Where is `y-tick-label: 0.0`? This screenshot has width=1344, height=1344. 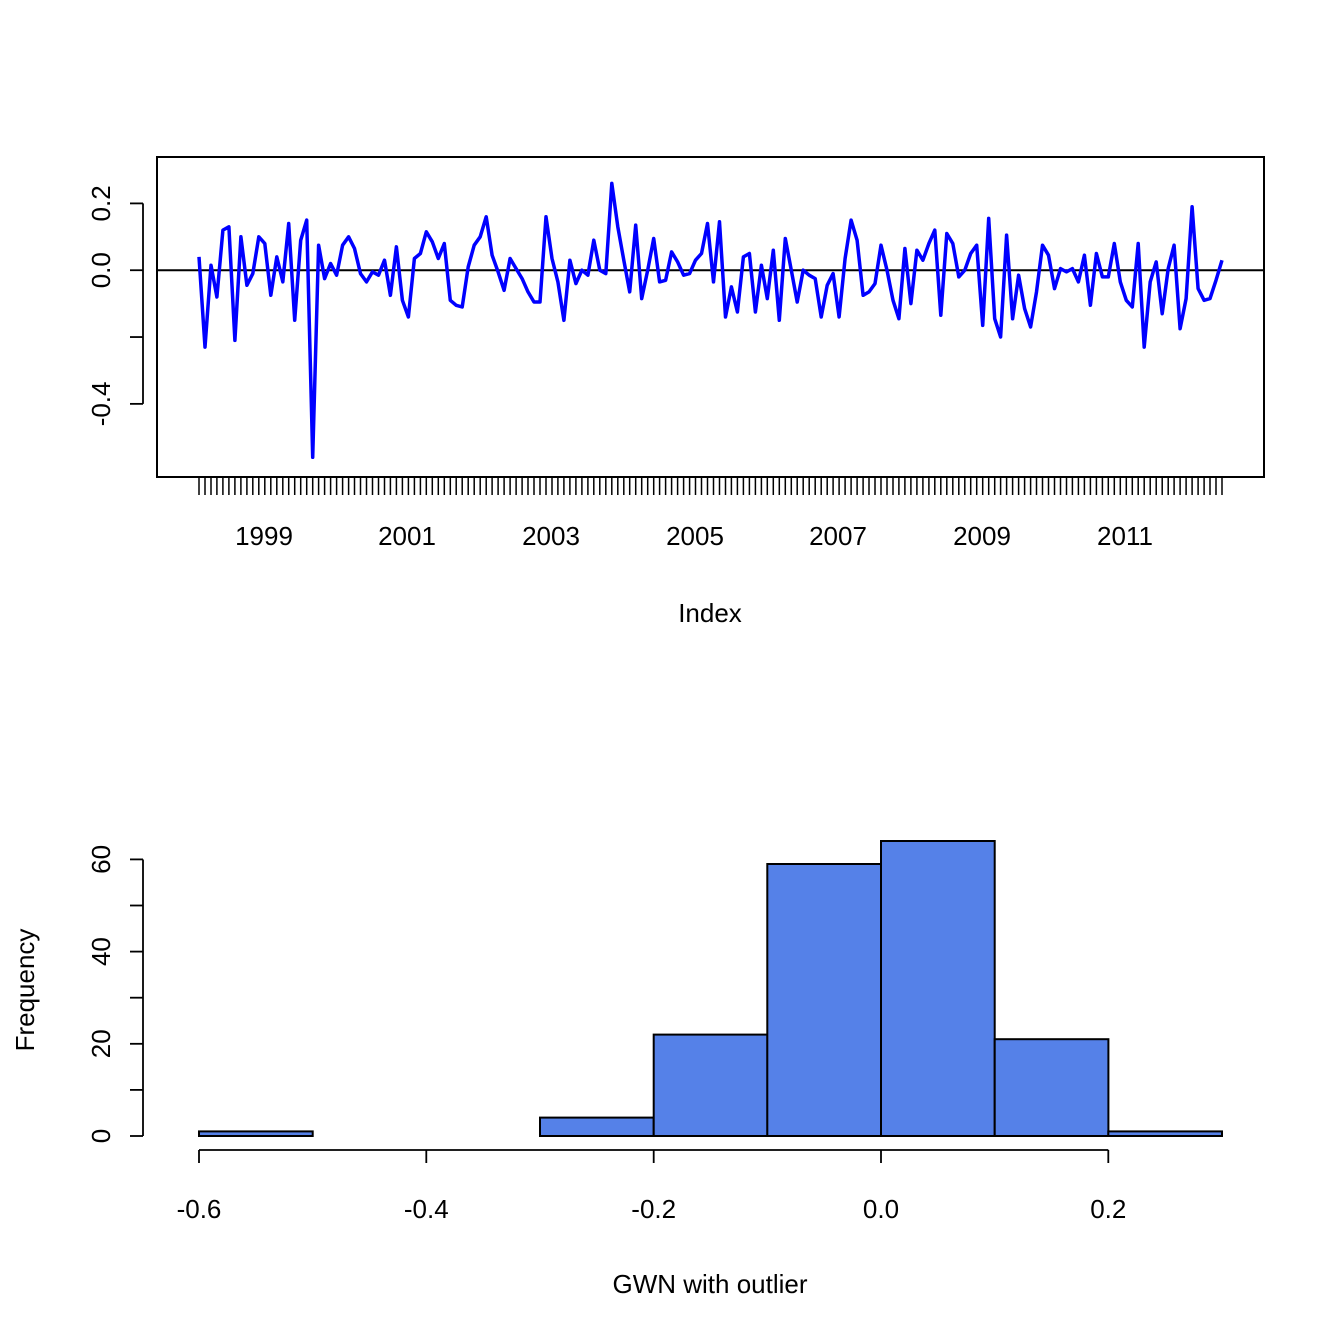
y-tick-label: 0.0 is located at coordinates (101, 270).